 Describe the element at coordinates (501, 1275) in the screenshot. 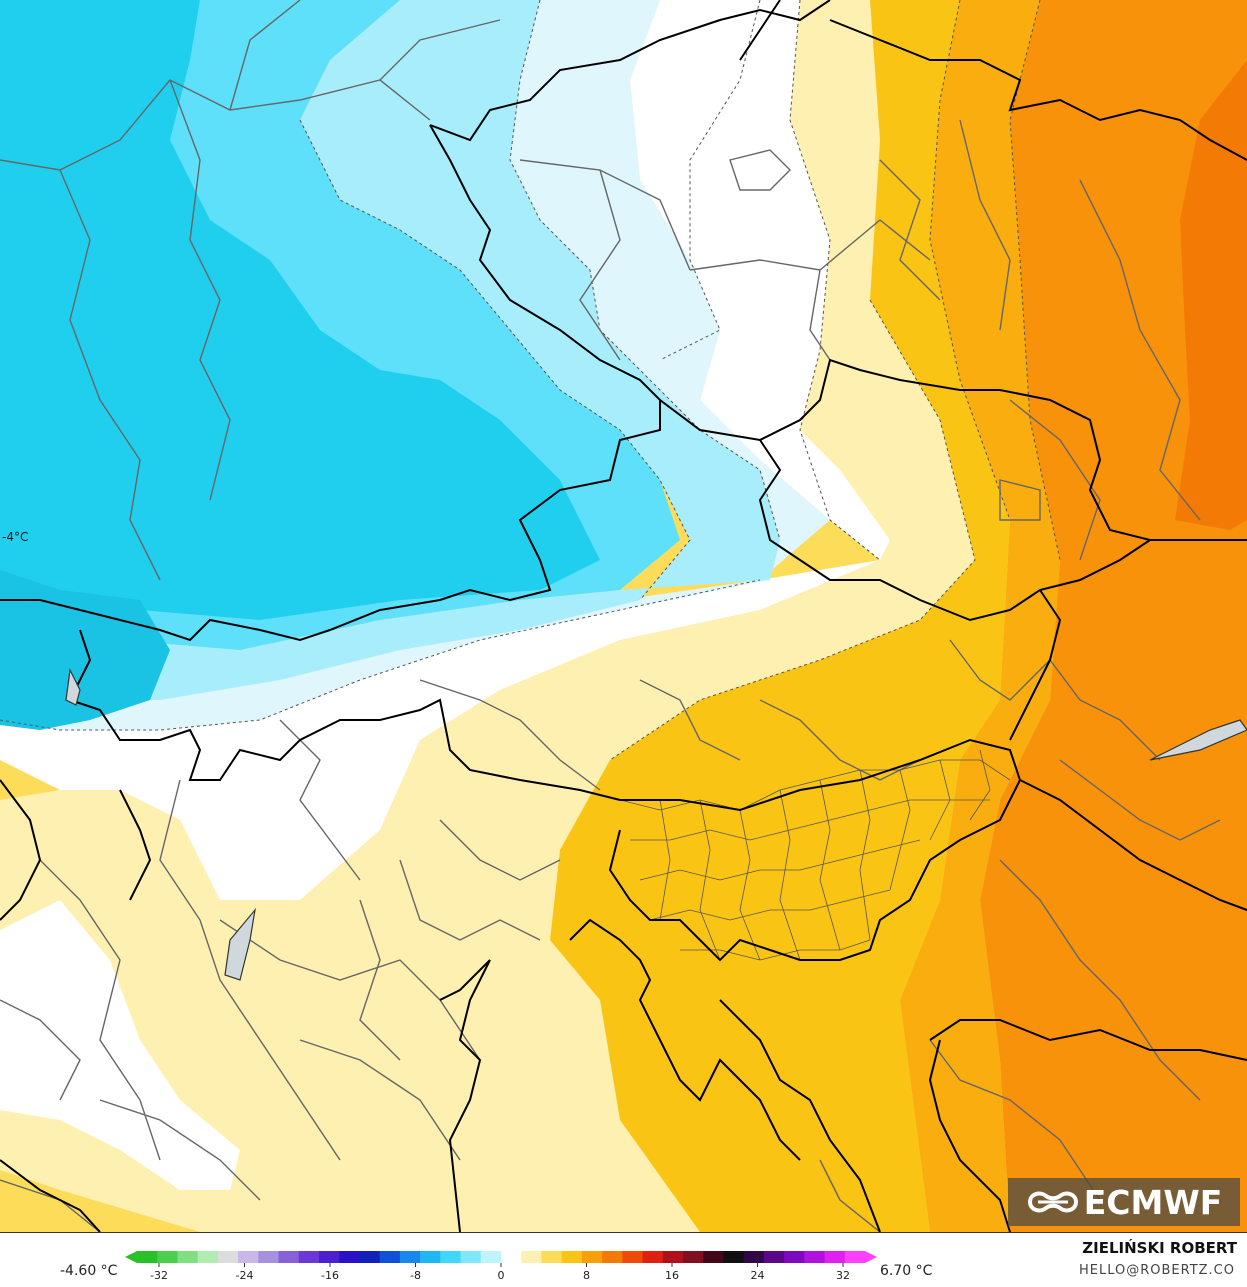

I see `colorbar-tick-label: 0` at that location.